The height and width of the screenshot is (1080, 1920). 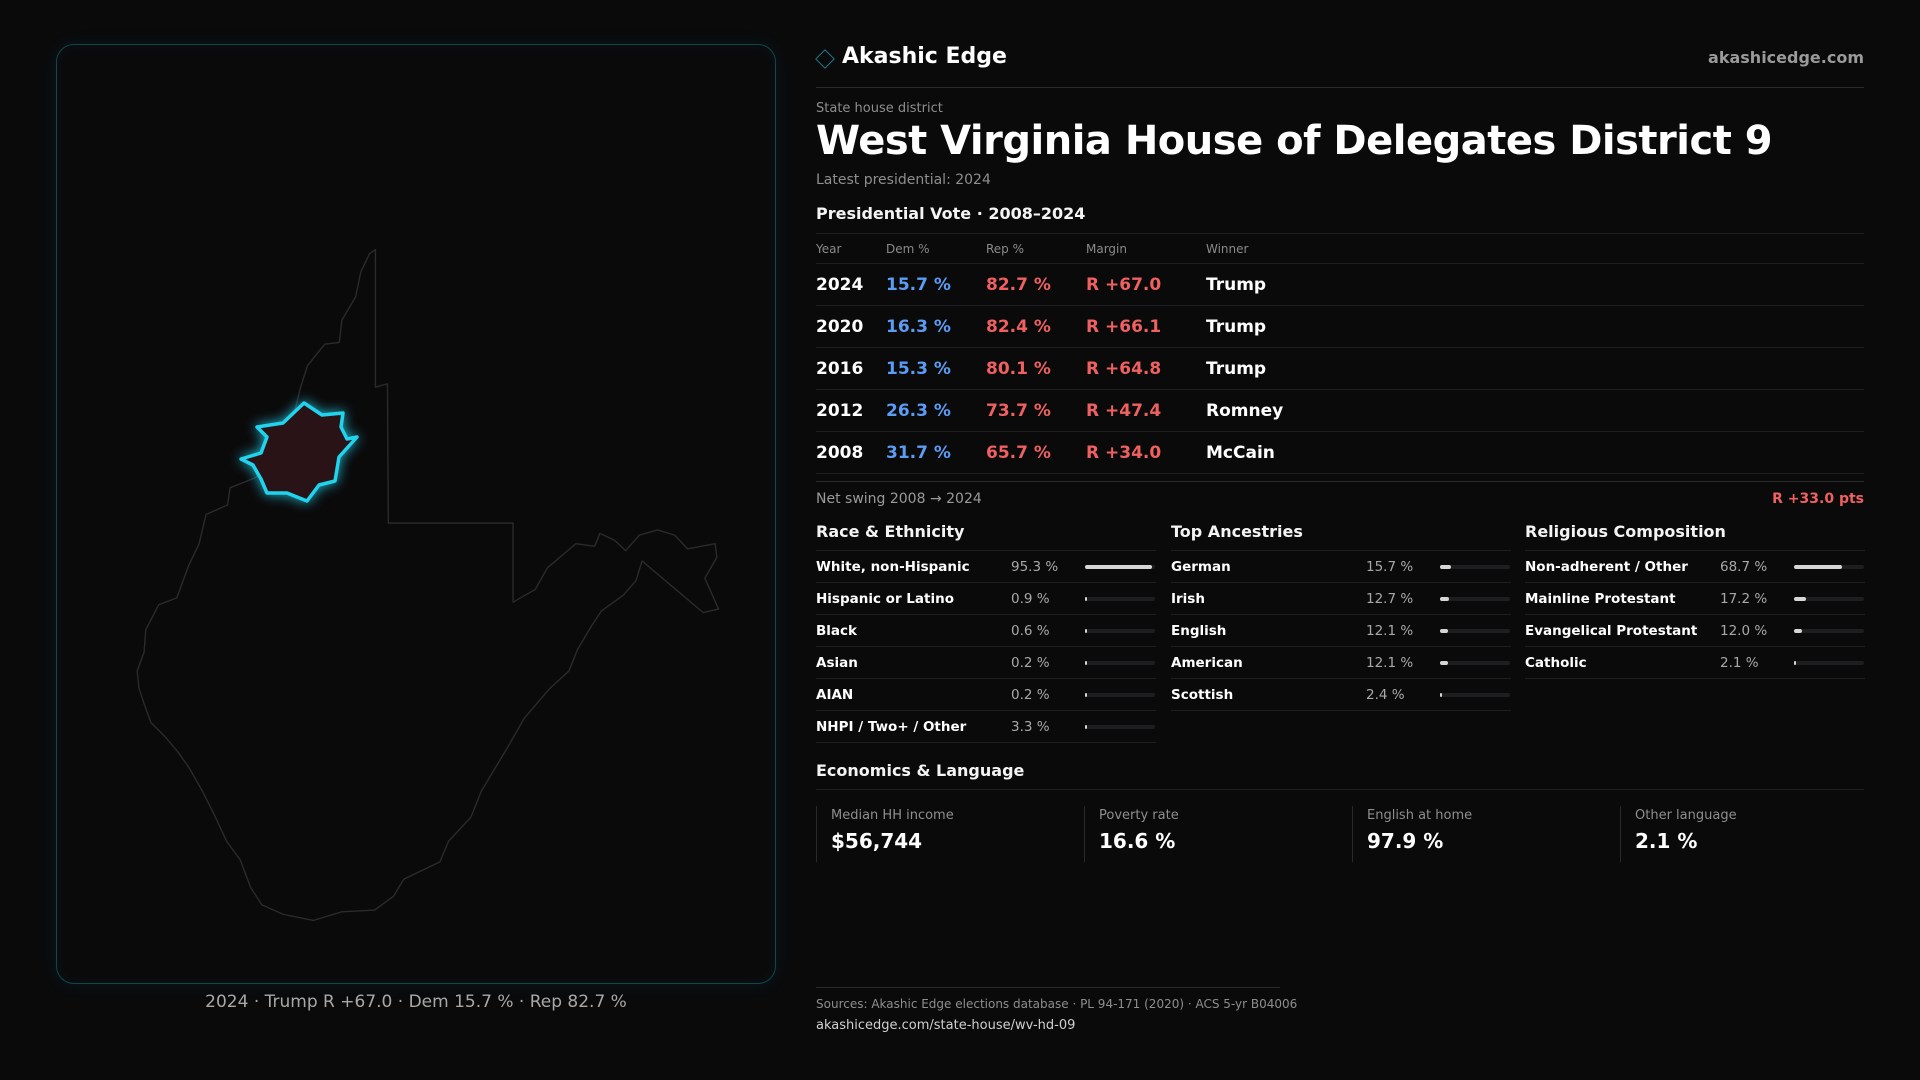 I want to click on table-row: 2024 15.7 % 82.7 % R +67.0 Trump, so click(x=1340, y=284).